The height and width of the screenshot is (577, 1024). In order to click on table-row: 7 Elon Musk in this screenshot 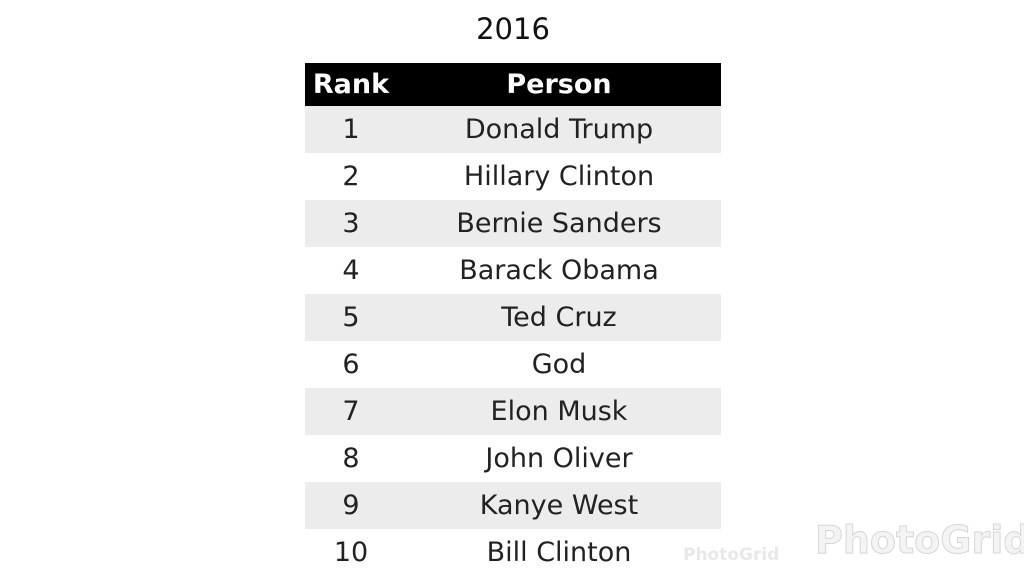, I will do `click(513, 411)`.